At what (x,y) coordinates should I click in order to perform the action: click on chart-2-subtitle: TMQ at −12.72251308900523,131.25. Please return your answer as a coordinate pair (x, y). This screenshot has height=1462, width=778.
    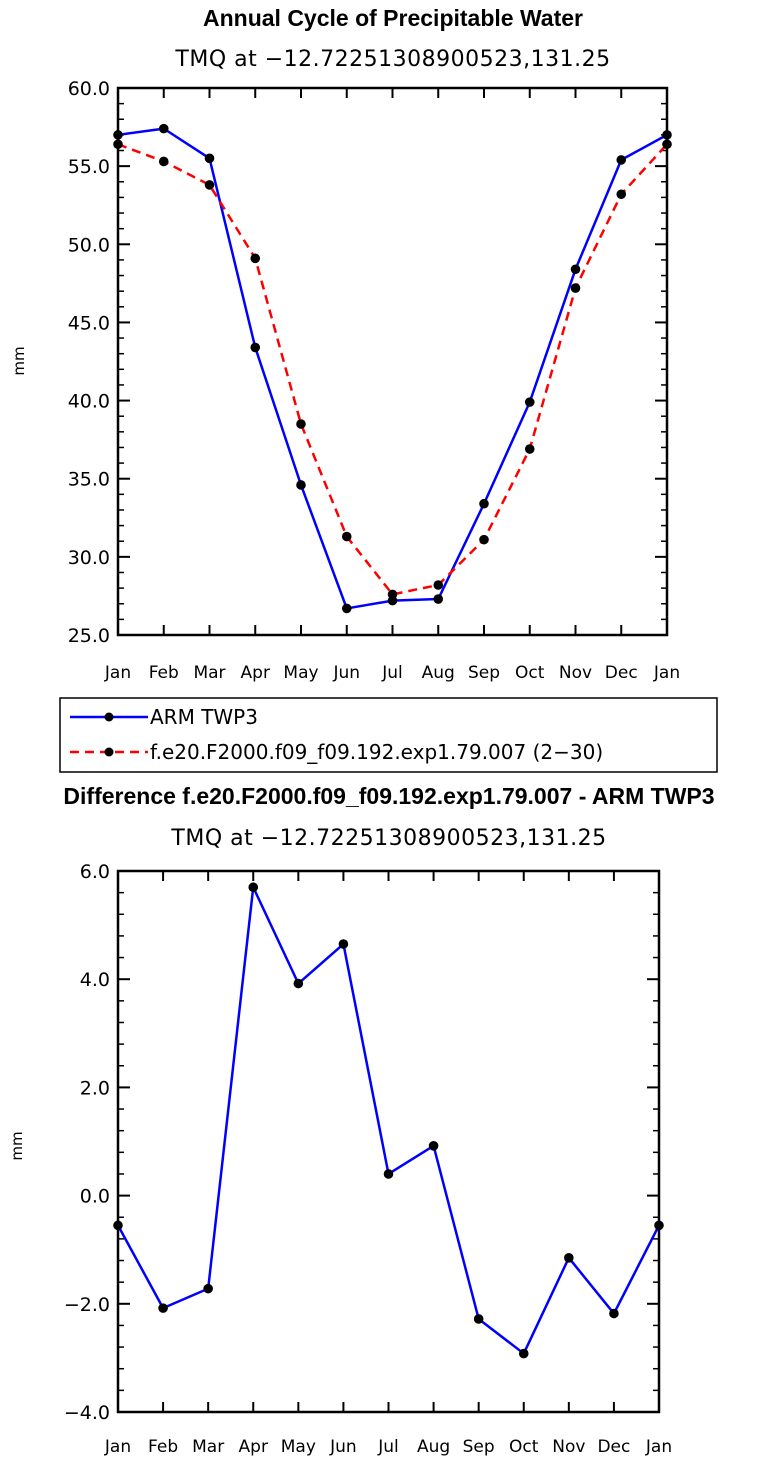
    Looking at the image, I should click on (388, 838).